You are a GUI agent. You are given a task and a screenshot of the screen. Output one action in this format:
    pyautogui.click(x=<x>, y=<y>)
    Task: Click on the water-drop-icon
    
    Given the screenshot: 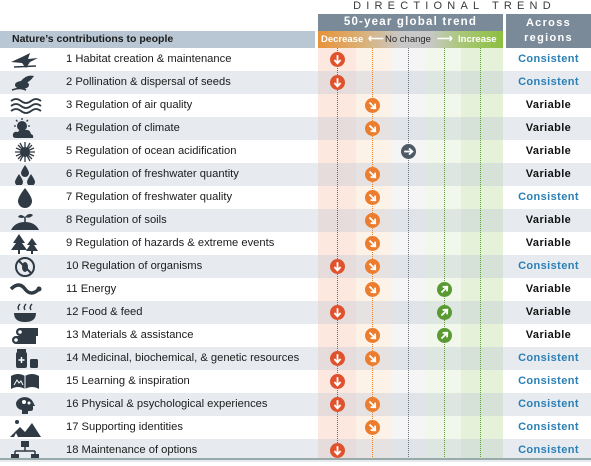 What is the action you would take?
    pyautogui.click(x=25, y=197)
    